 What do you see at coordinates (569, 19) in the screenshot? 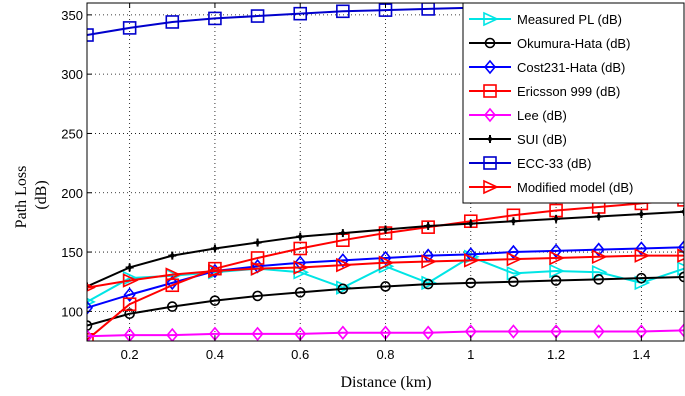
I see `legend-label: Measured PL (dB)` at bounding box center [569, 19].